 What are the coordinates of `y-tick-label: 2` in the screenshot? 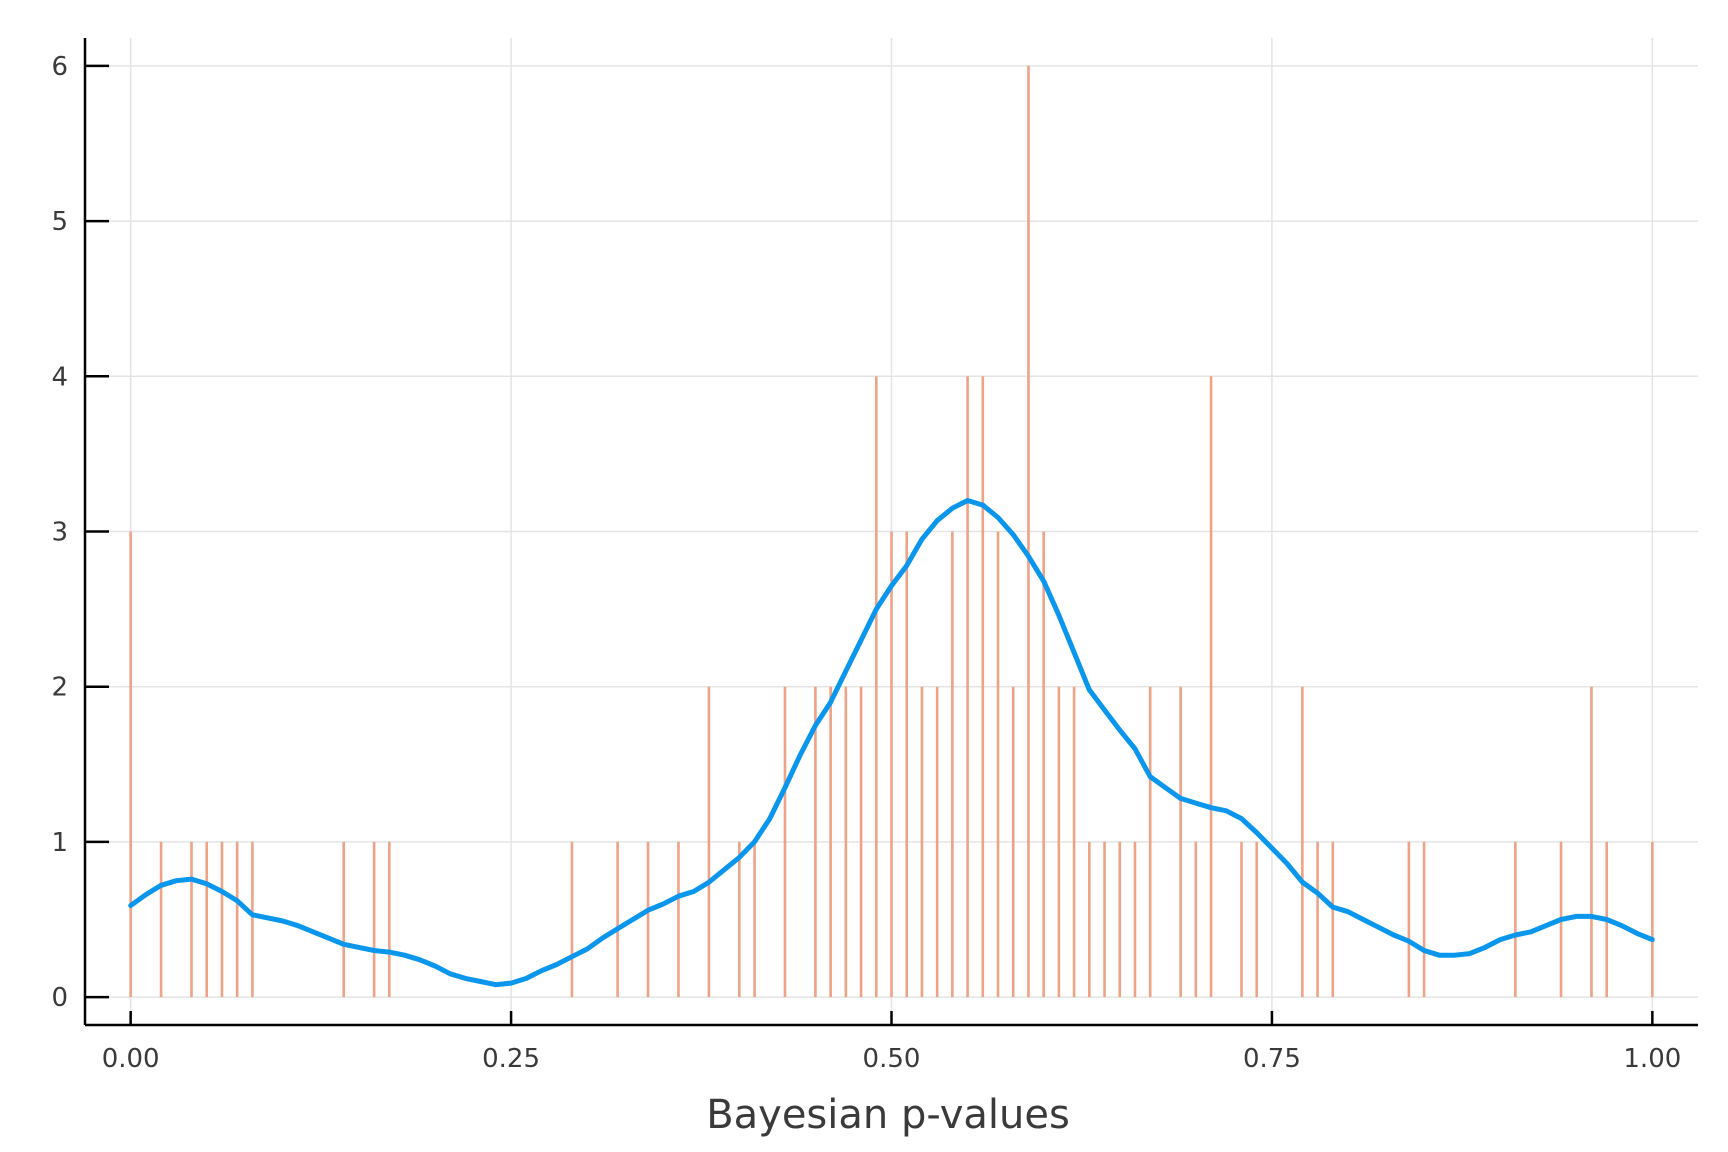 It's located at (59, 688).